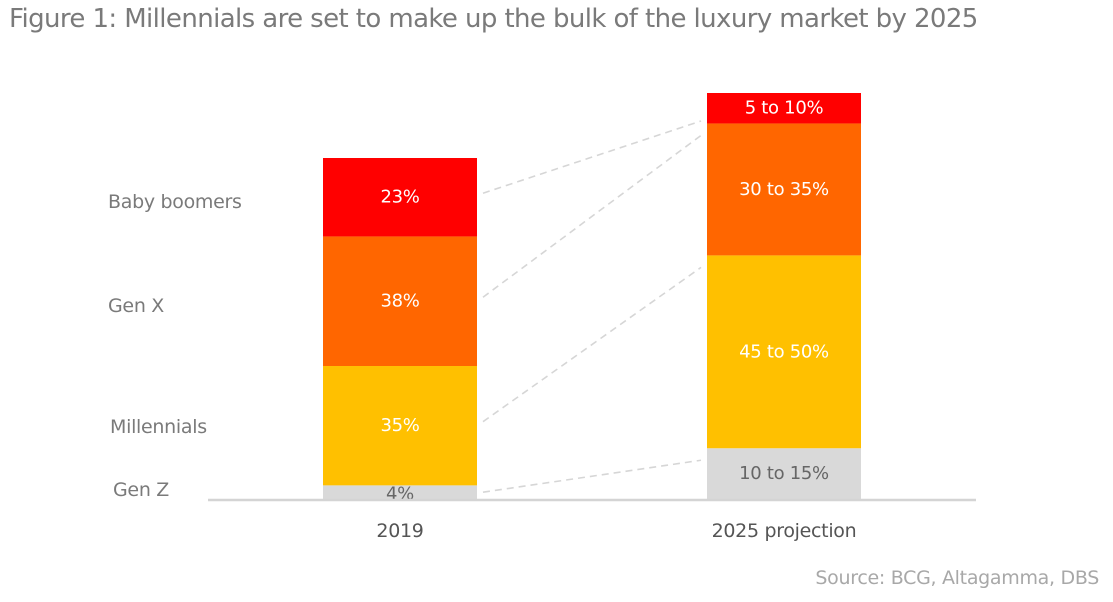 Image resolution: width=1113 pixels, height=602 pixels. Describe the element at coordinates (592, 157) in the screenshot. I see `connector-line-baby-boomers` at that location.